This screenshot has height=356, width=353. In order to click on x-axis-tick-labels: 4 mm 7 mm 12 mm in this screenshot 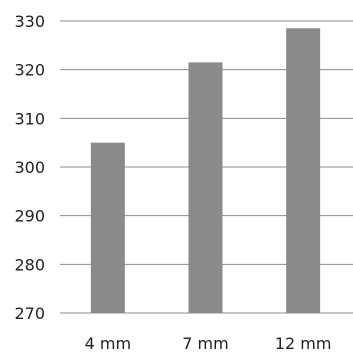, I will do `click(208, 343)`.